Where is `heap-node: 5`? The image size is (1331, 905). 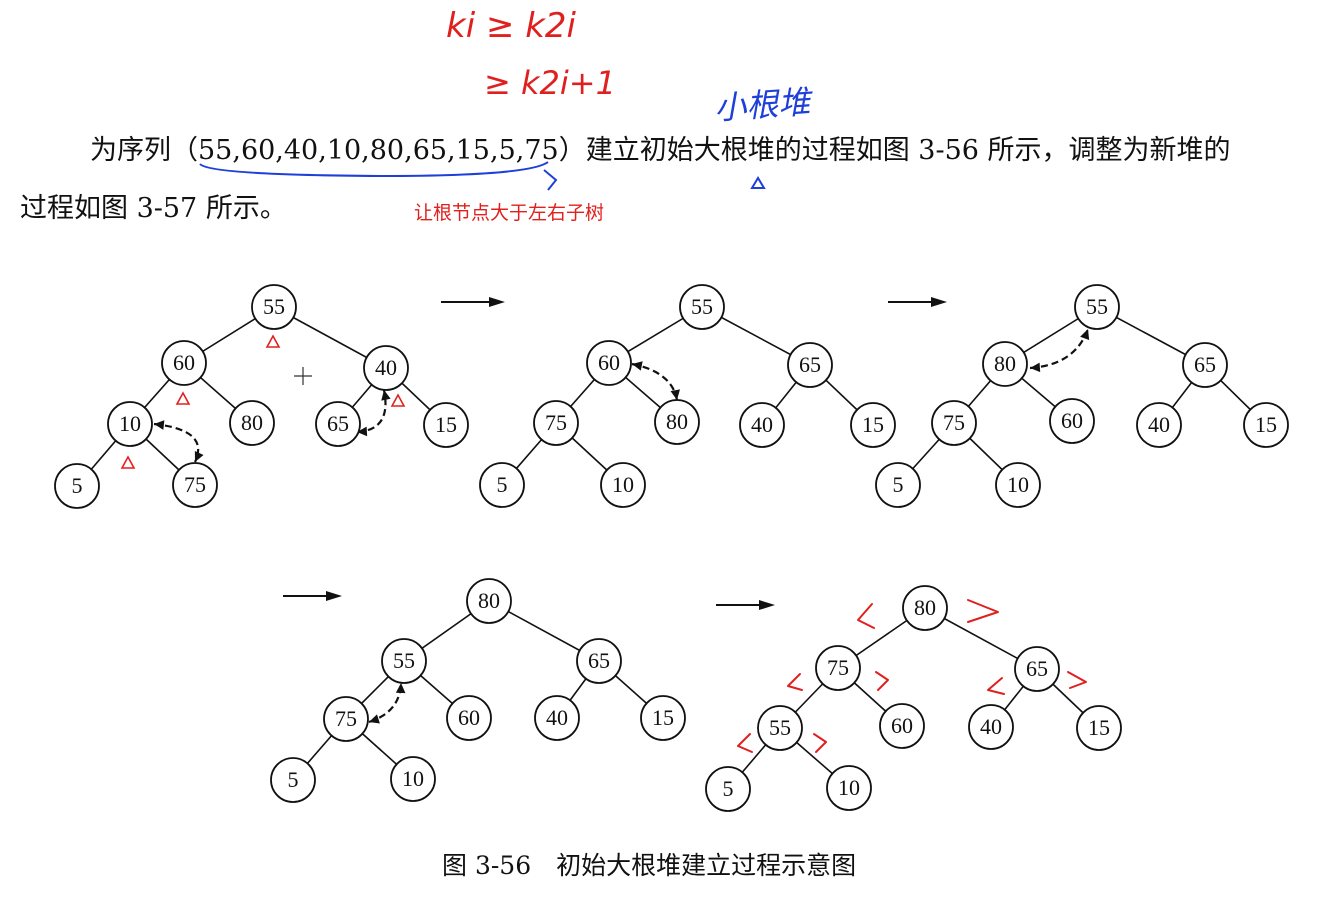
heap-node: 5 is located at coordinates (502, 485).